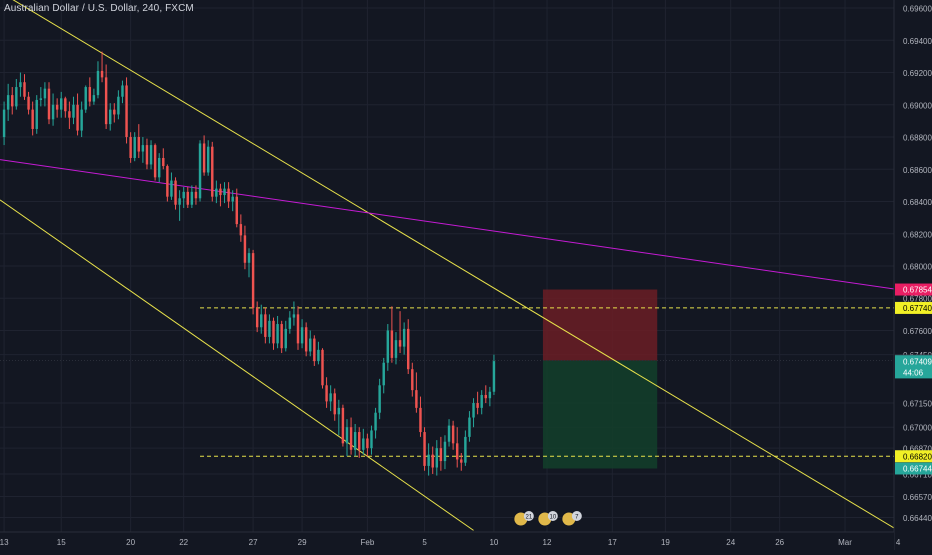  I want to click on price-tick-label: 0.66870, so click(917, 449).